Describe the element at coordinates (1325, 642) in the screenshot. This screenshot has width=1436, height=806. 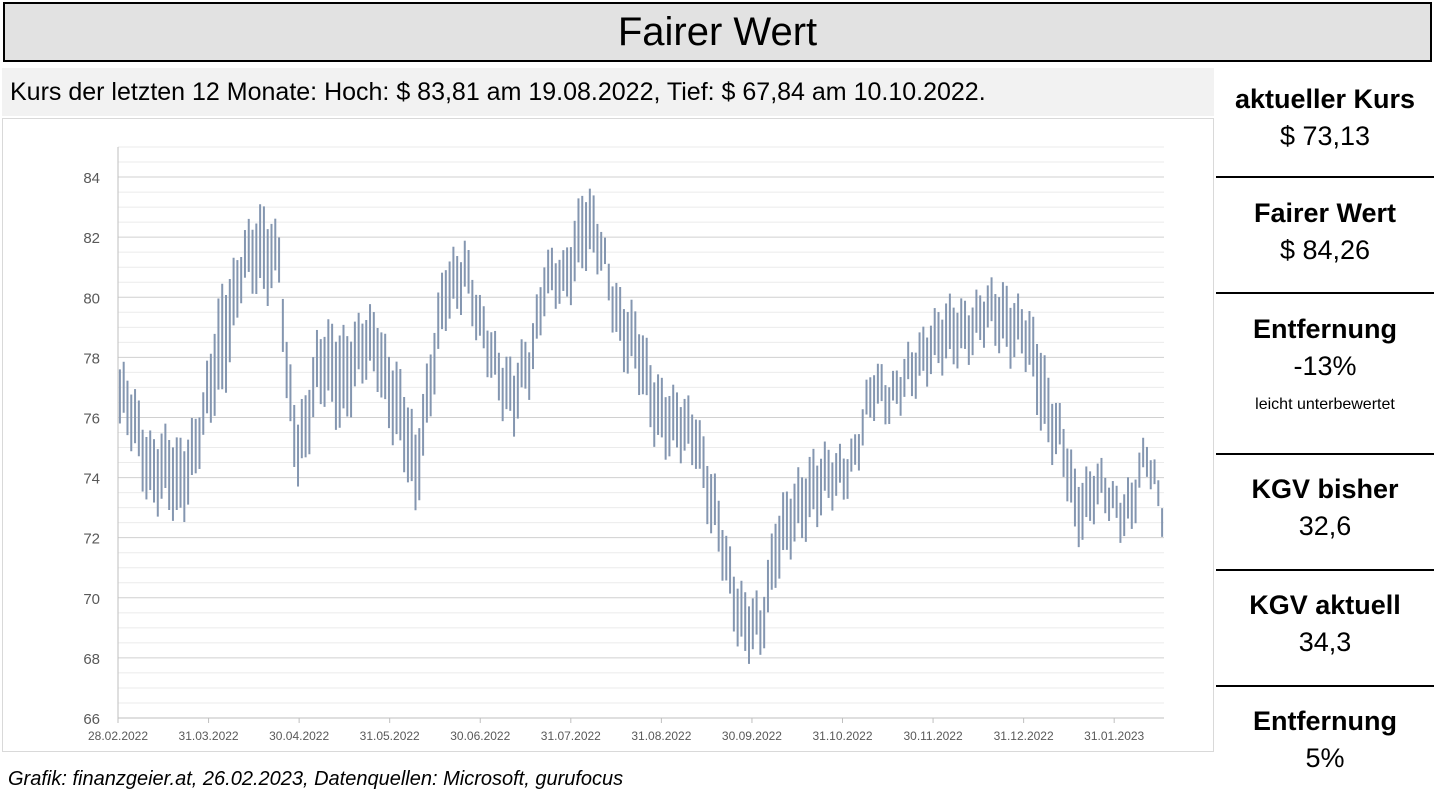
I see `pe-current-value: 34,3` at that location.